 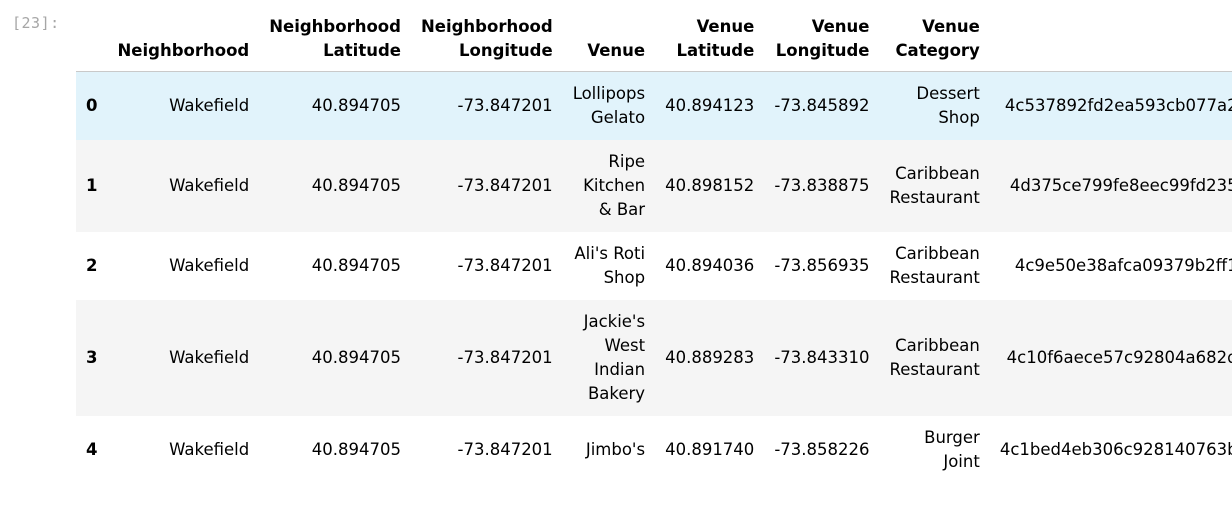 What do you see at coordinates (92, 105) in the screenshot?
I see `row-index: 0` at bounding box center [92, 105].